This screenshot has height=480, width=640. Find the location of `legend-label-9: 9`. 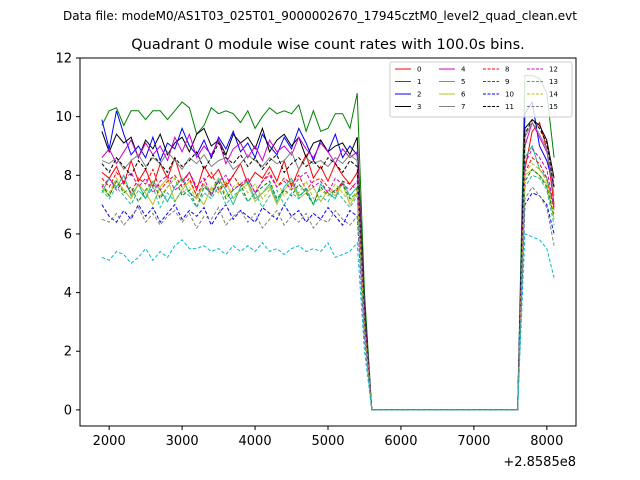

legend-label-9: 9 is located at coordinates (507, 82).